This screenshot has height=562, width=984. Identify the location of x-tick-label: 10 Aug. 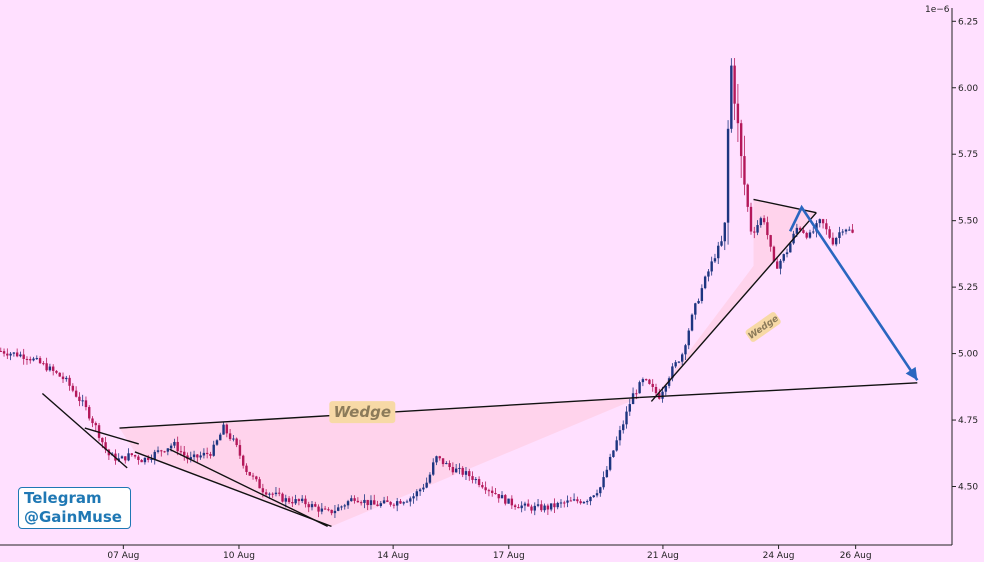
(239, 556).